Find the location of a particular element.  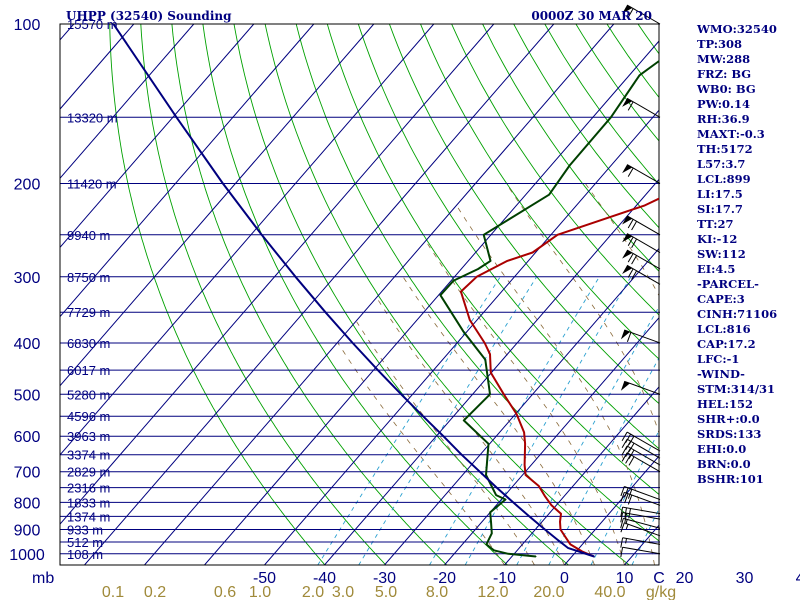

mixing-ratio-tick-label: 0.6 is located at coordinates (225, 592).